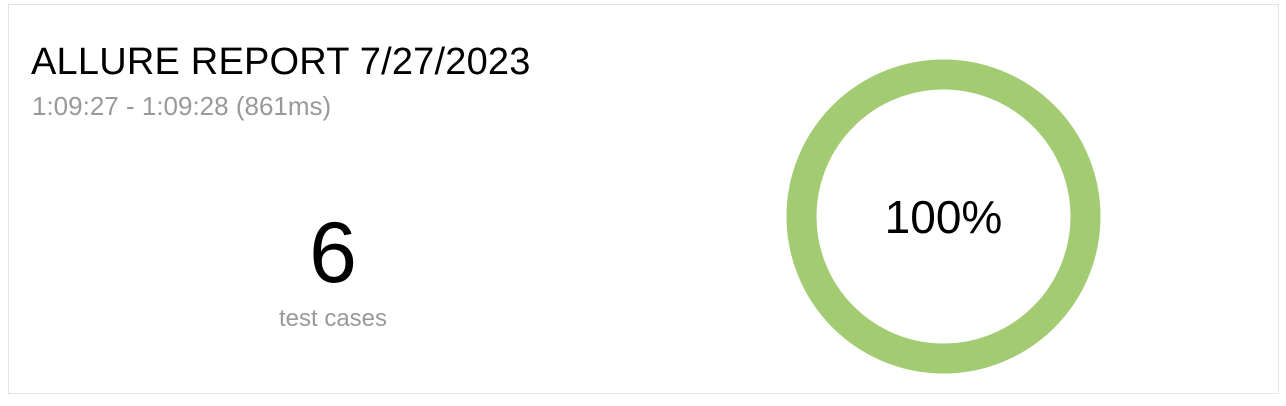 The height and width of the screenshot is (406, 1286). I want to click on success-rate-percent: 100%, so click(943, 216).